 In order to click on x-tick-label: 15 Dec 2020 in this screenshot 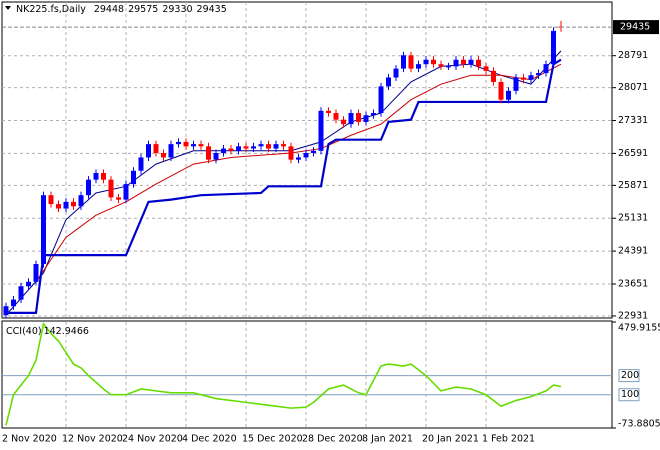, I will do `click(272, 439)`.